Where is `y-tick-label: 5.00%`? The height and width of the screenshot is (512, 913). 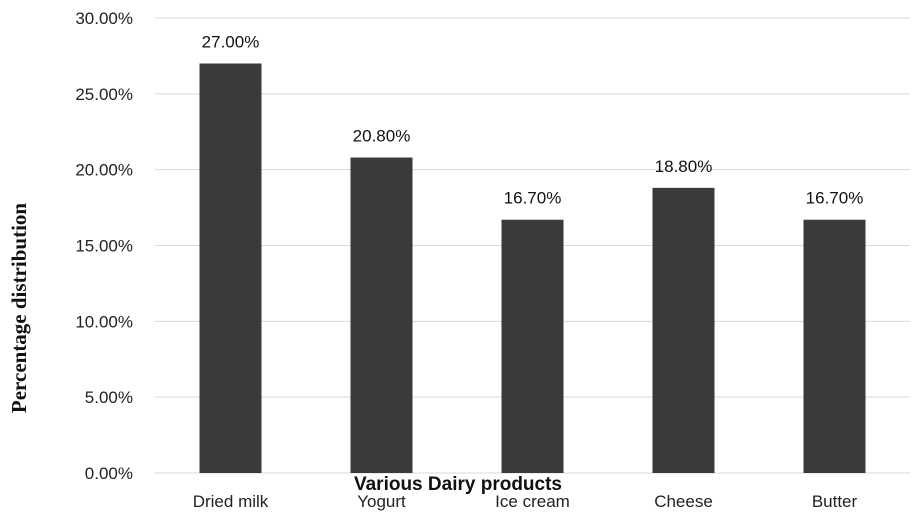 y-tick-label: 5.00% is located at coordinates (109, 397).